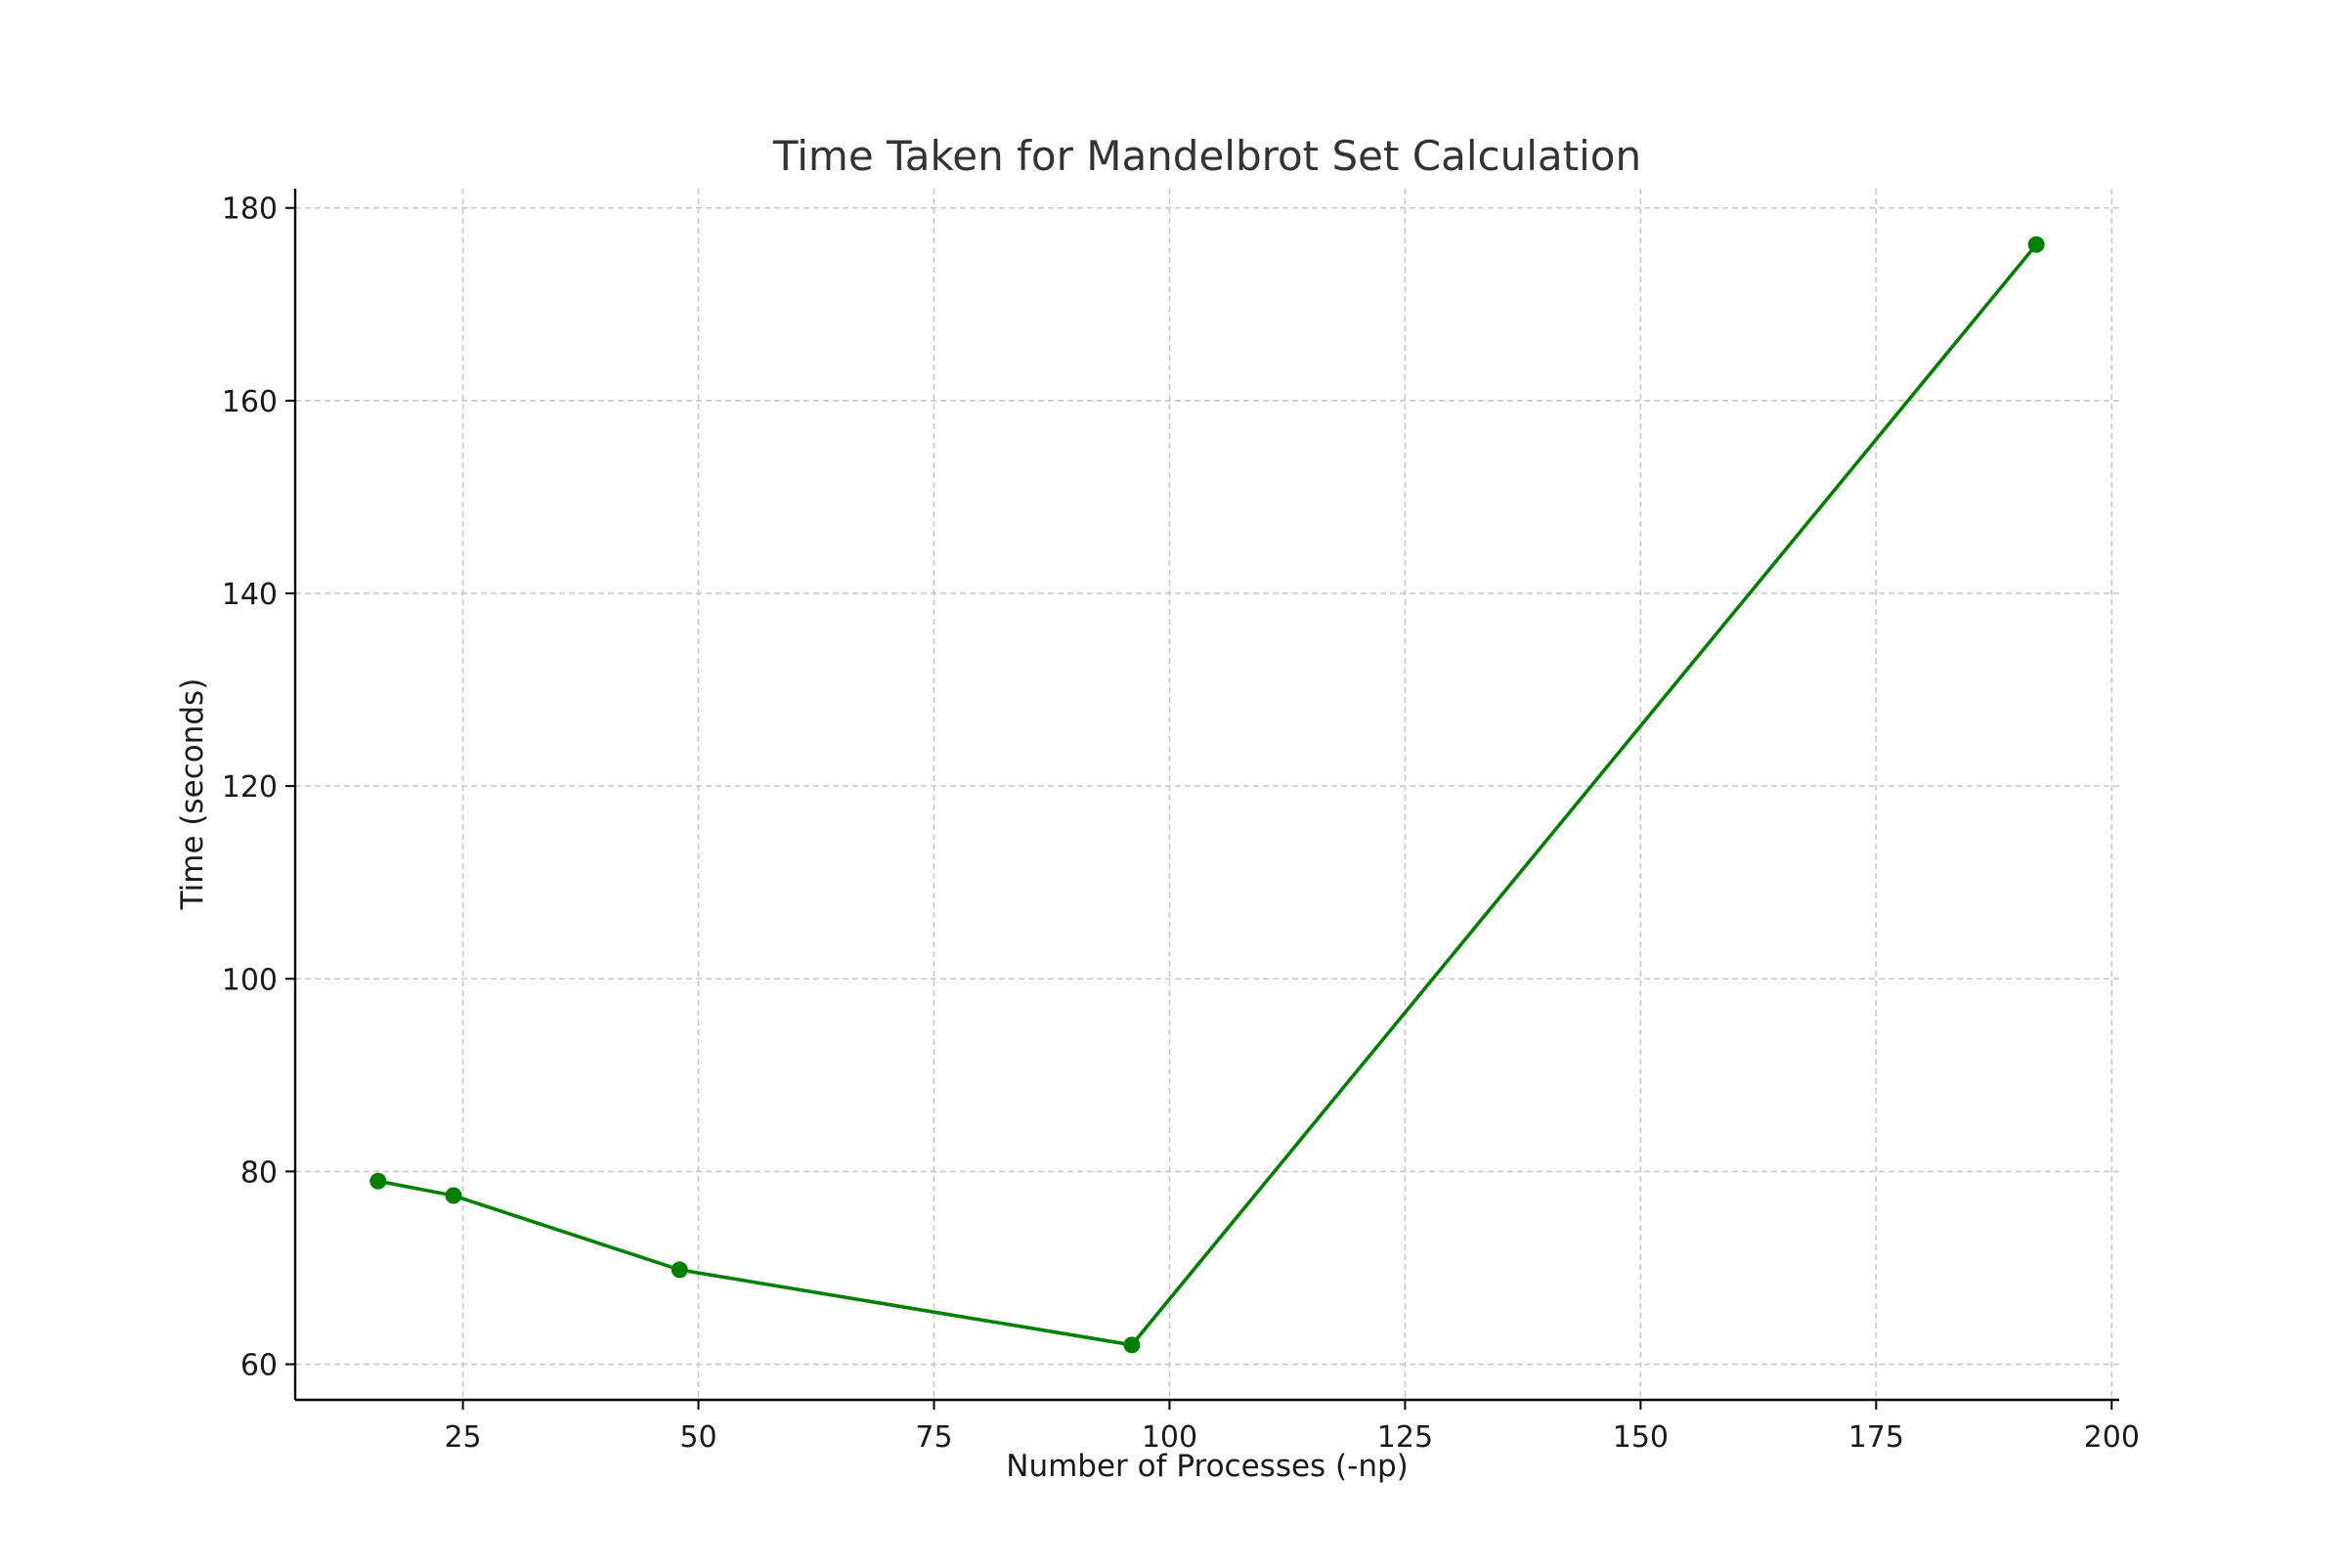 The image size is (2346, 1568). I want to click on x-tick-label: 75, so click(934, 1438).